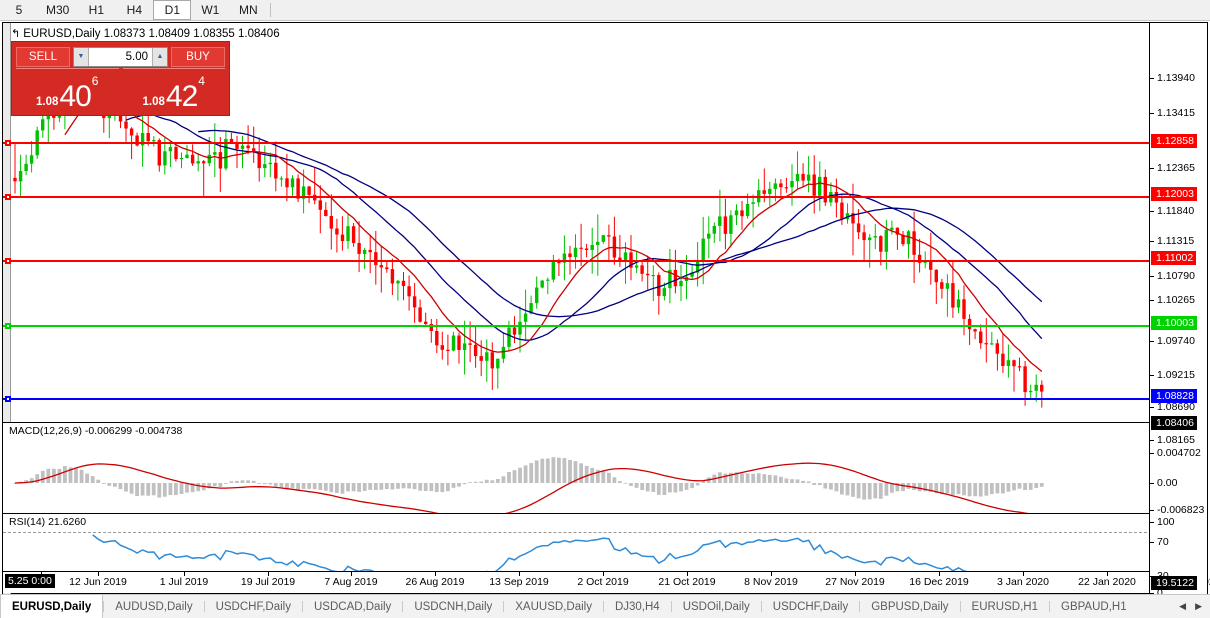 This screenshot has width=1210, height=618. I want to click on chart-tab-dj30-h4: DJ30,H4, so click(637, 606).